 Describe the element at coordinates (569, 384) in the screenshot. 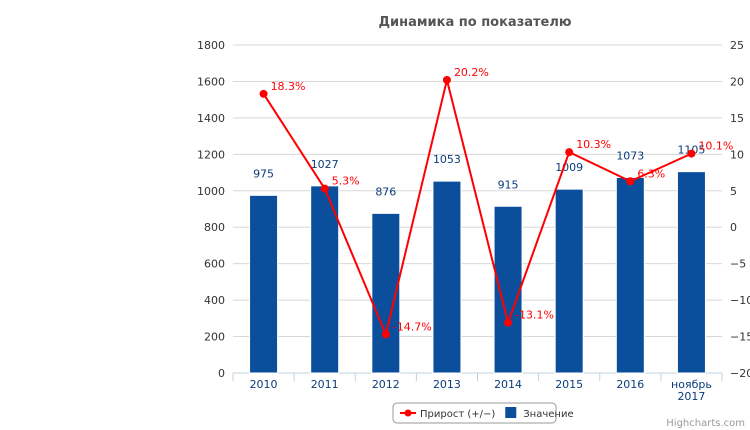

I see `x-tick-label: 2015` at that location.